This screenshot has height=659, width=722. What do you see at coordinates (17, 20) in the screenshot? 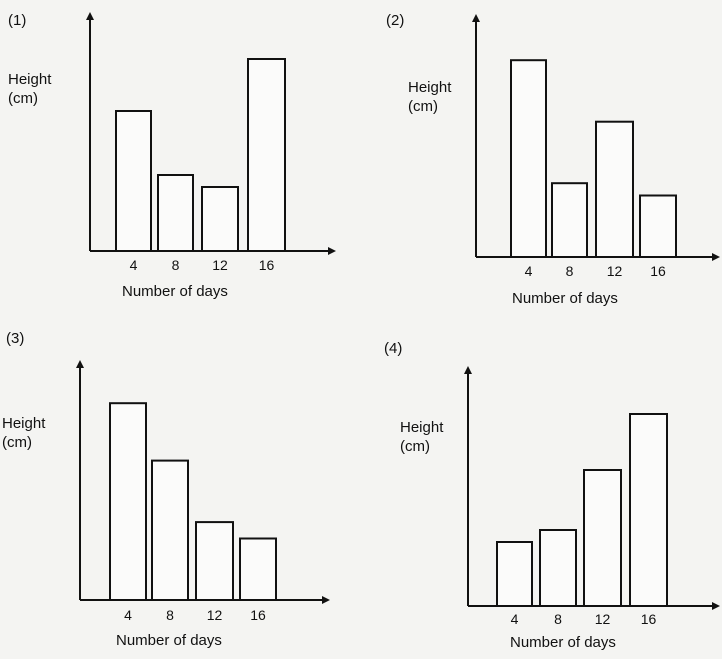
I see `panel-number: (1)` at bounding box center [17, 20].